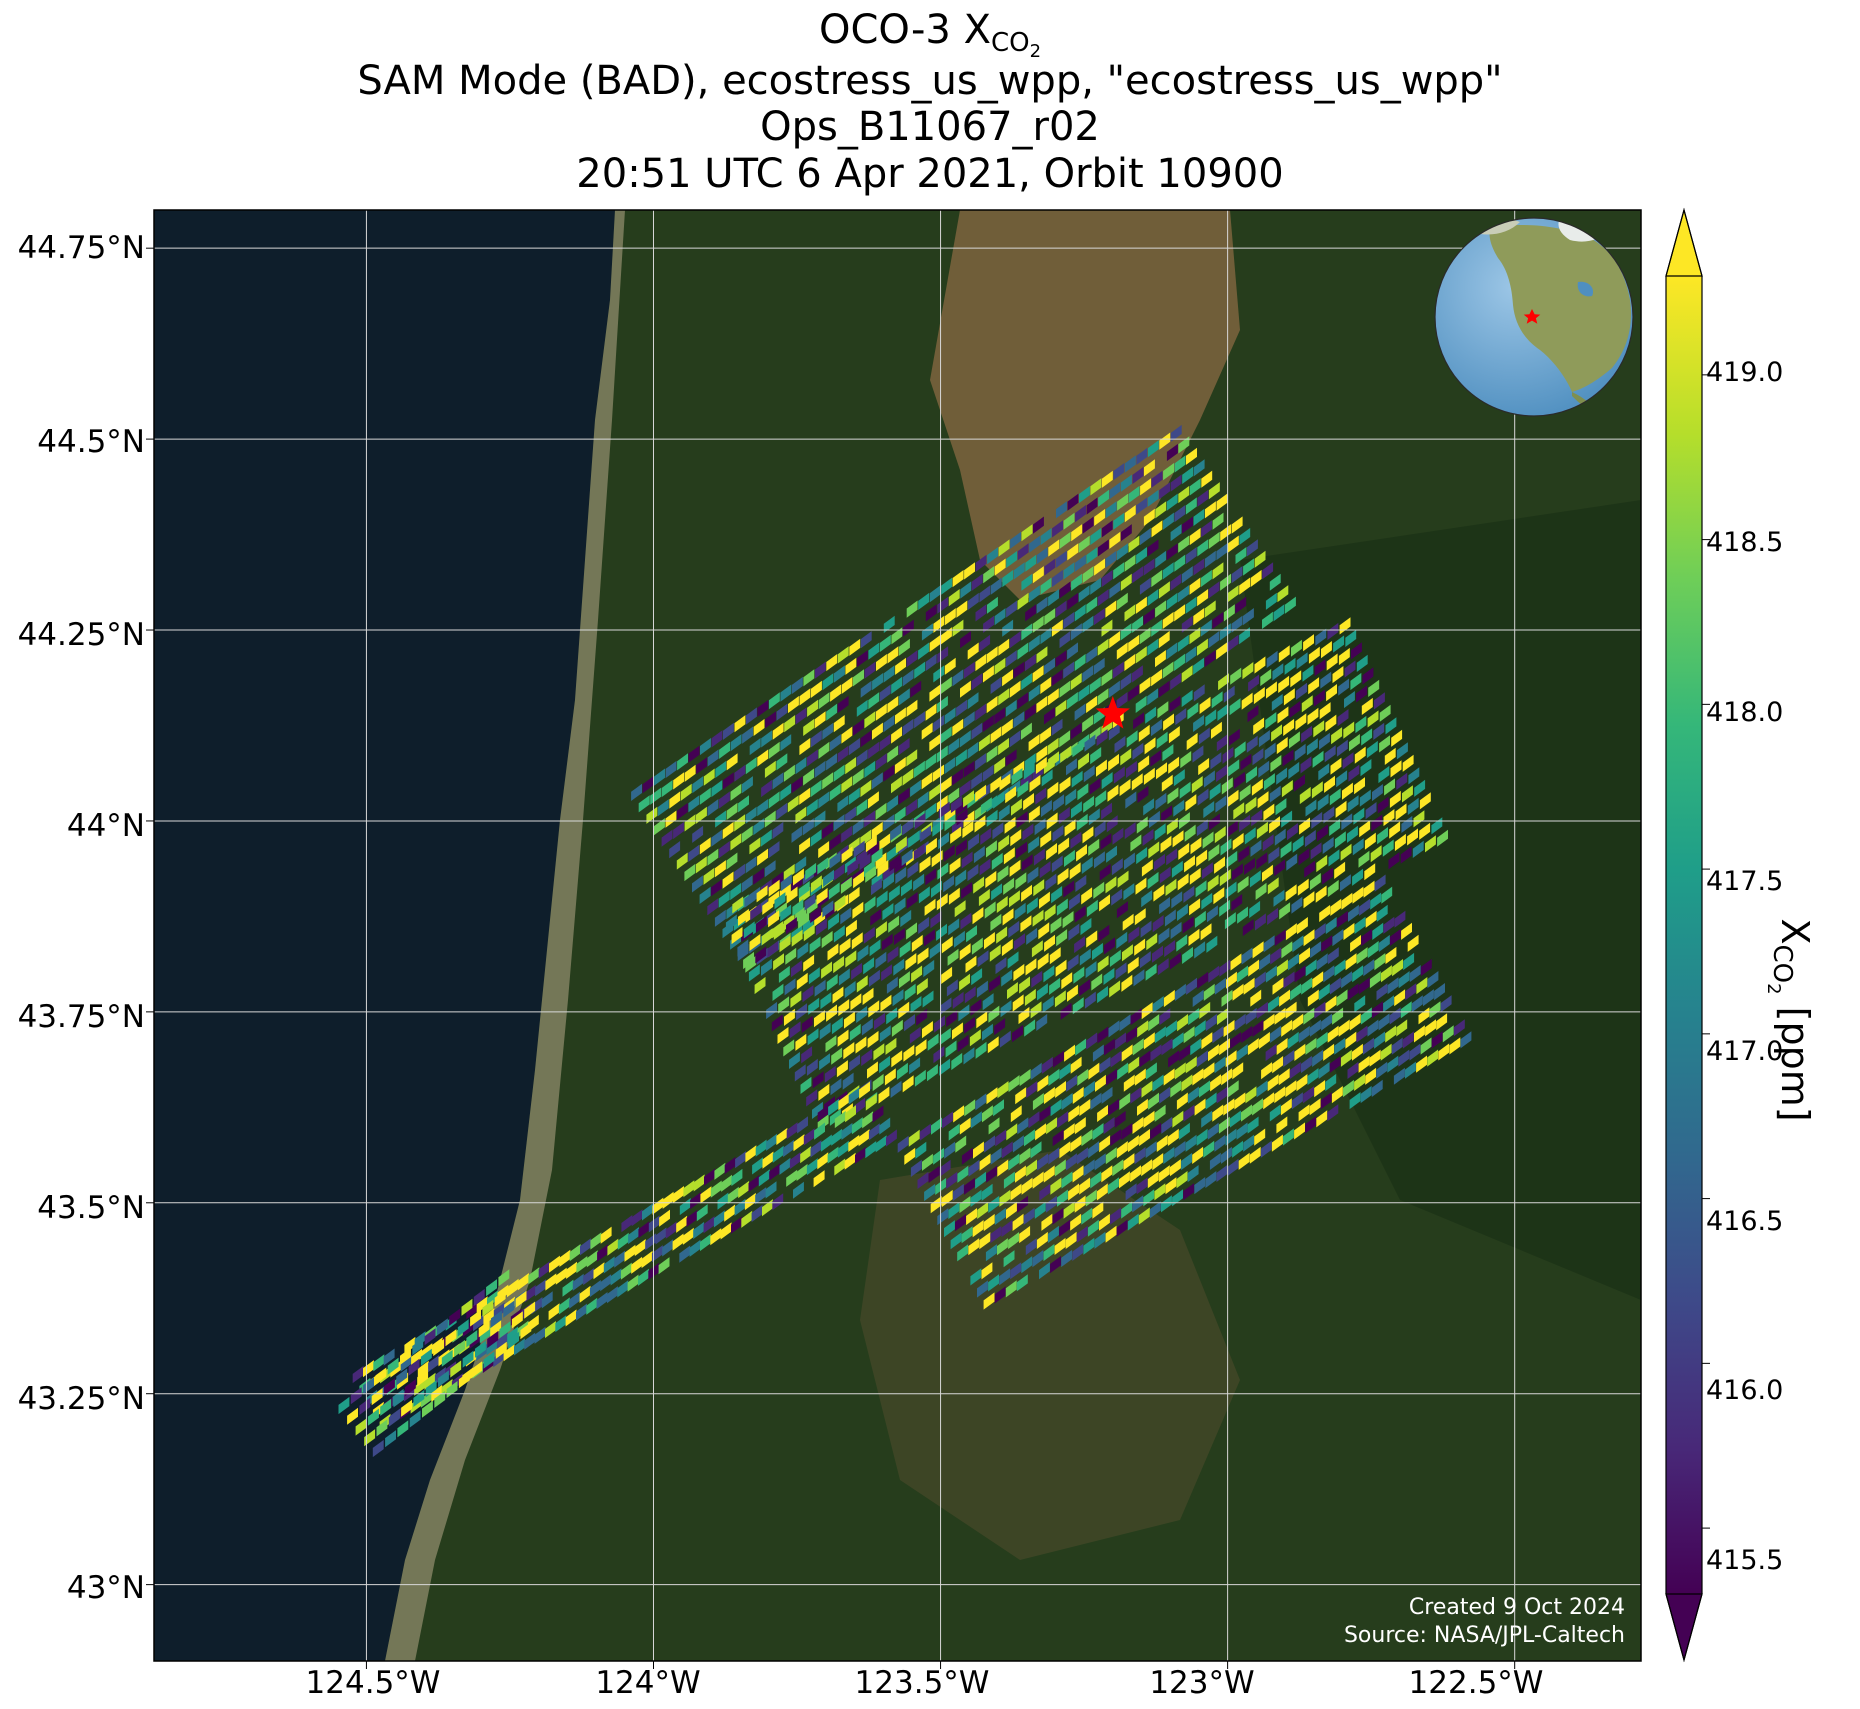 The width and height of the screenshot is (1860, 1709). I want to click on colorbar-tick-label: 415.5, so click(1744, 1560).